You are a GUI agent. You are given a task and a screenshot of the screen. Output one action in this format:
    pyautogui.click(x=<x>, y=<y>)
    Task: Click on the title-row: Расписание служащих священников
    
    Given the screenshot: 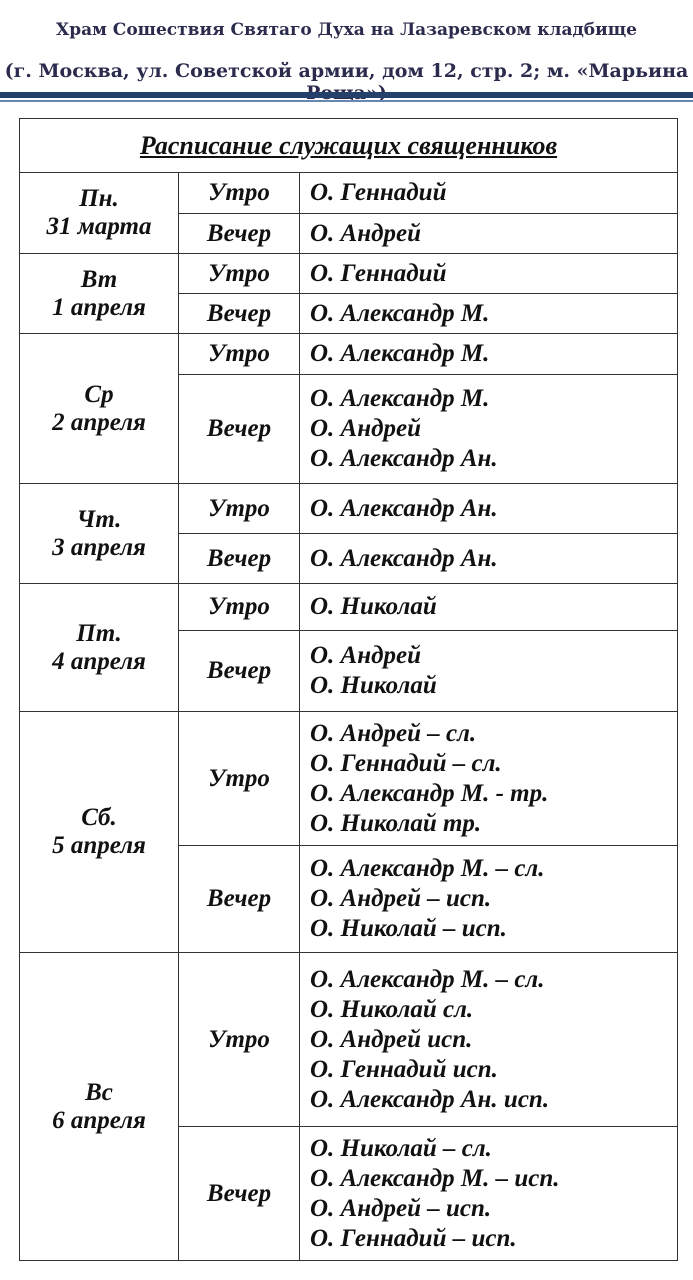 What is the action you would take?
    pyautogui.click(x=348, y=145)
    